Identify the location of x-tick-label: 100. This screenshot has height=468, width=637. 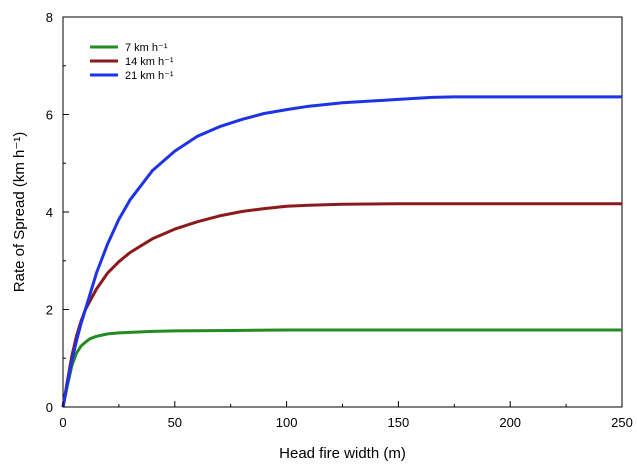
(287, 422).